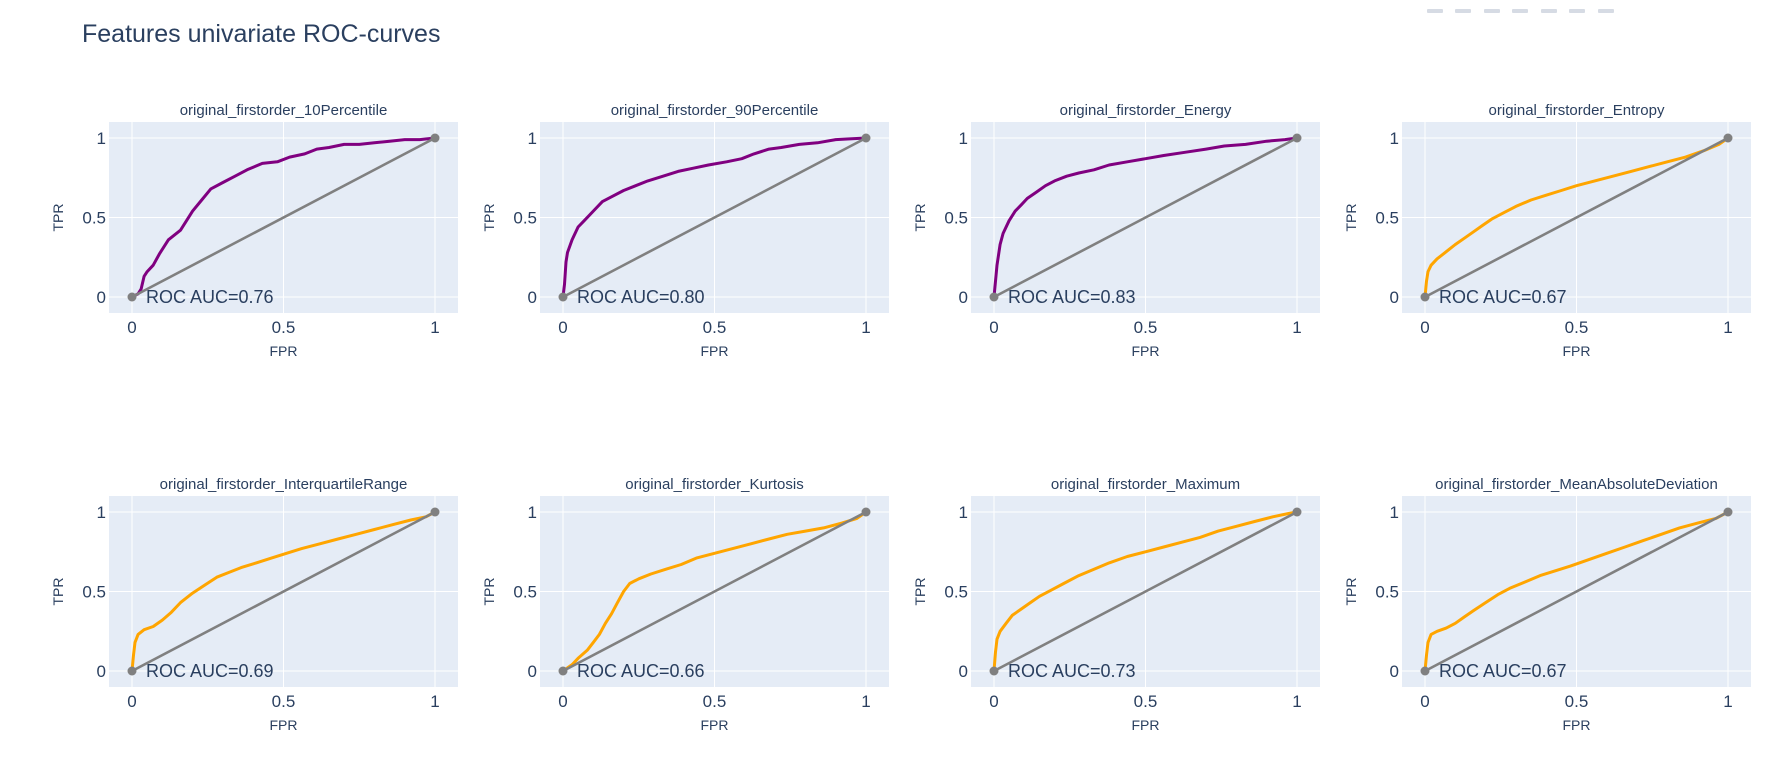 Image resolution: width=1773 pixels, height=774 pixels. I want to click on plot-toolbar, so click(1552, 6).